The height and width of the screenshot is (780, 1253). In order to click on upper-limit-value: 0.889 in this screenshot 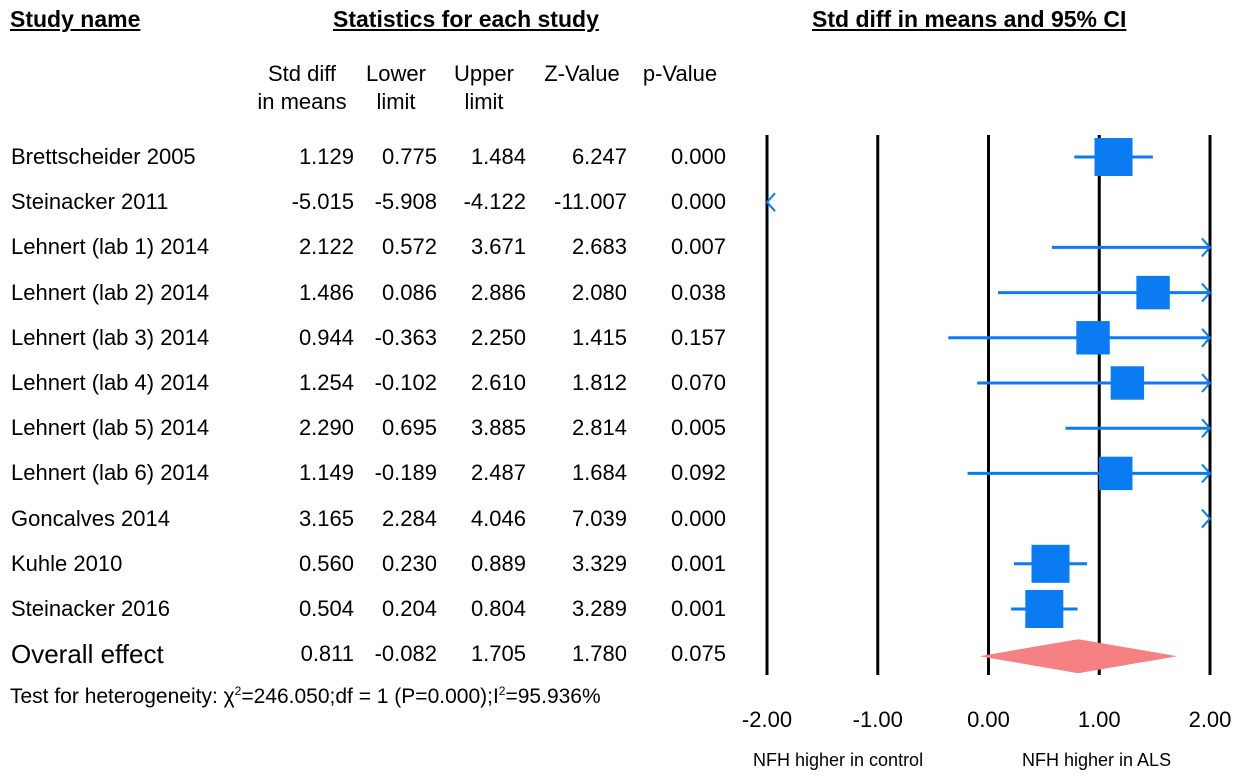, I will do `click(498, 563)`.